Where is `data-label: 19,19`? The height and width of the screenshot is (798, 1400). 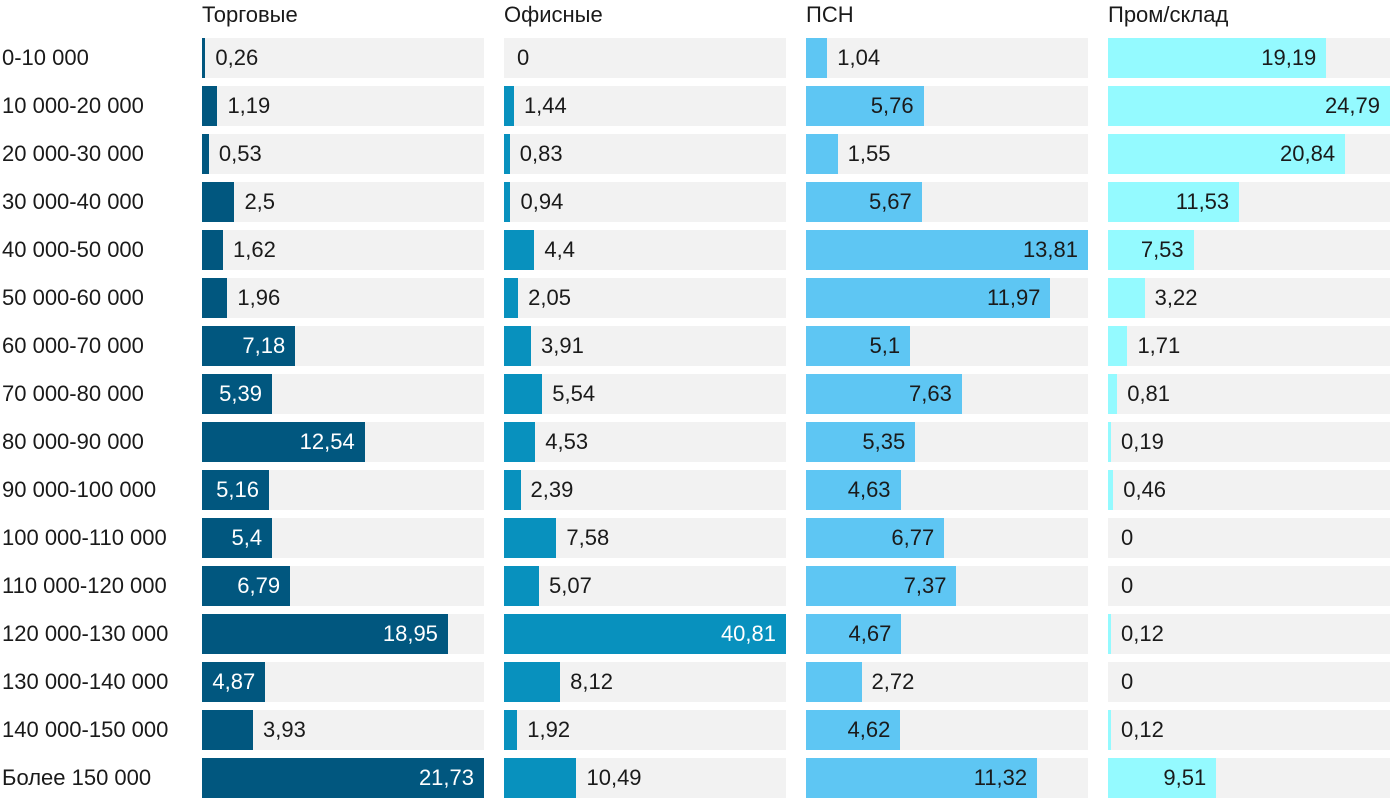
data-label: 19,19 is located at coordinates (1289, 57).